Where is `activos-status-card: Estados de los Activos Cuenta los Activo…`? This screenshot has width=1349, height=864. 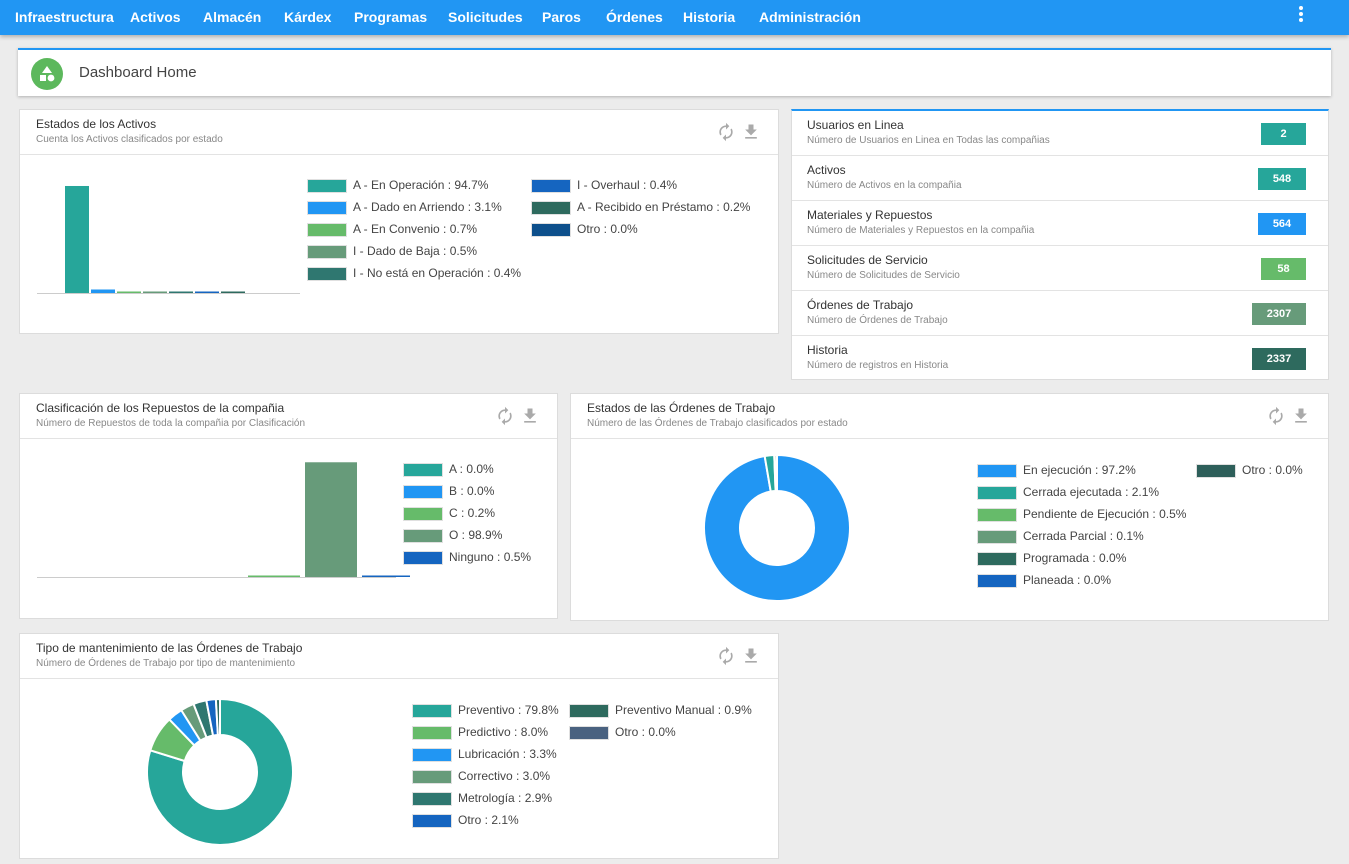 activos-status-card: Estados de los Activos Cuenta los Activo… is located at coordinates (399, 221).